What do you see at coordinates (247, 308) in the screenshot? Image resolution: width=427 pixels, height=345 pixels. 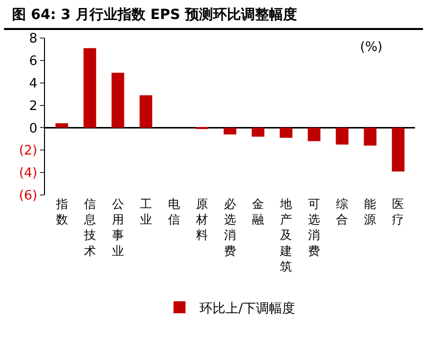 I see `legend-label: 环比上/下调幅度` at bounding box center [247, 308].